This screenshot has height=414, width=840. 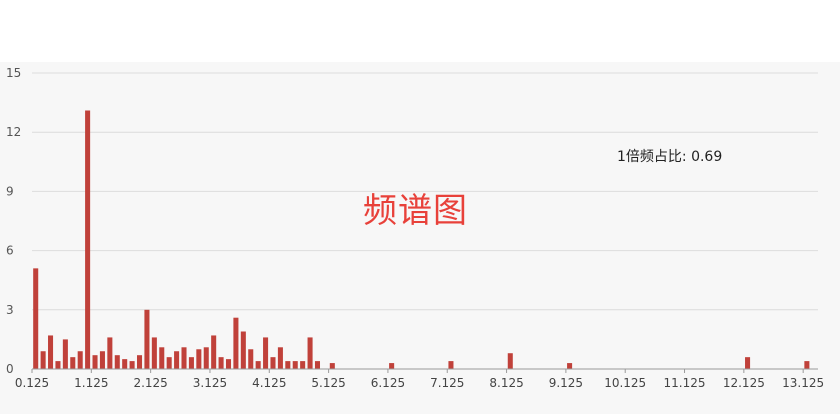 I want to click on x-tick-label: 13.125, so click(x=803, y=383).